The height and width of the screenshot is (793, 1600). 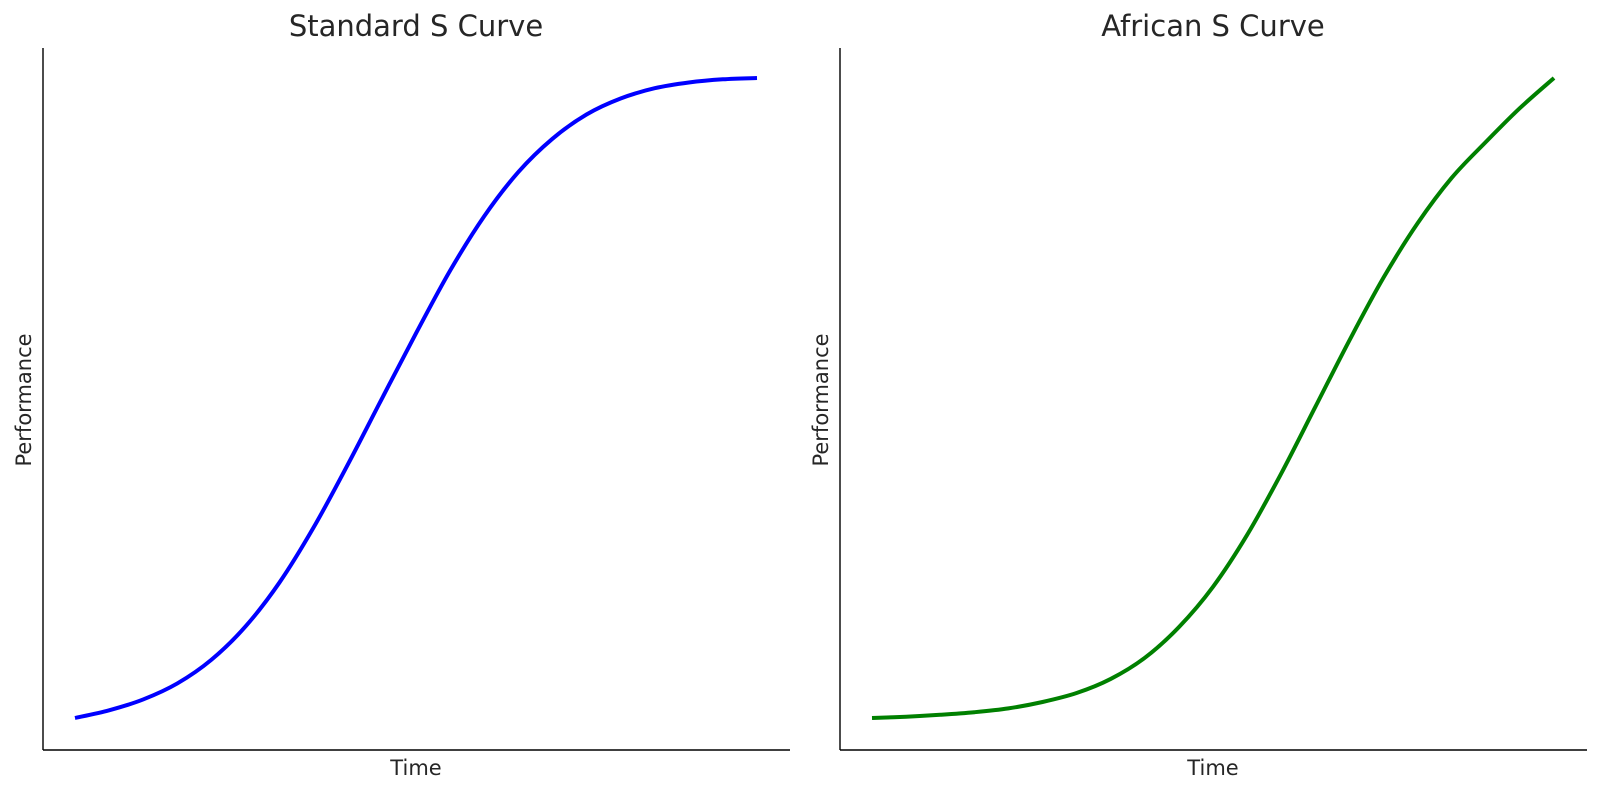 I want to click on chart-title: Standard S Curve, so click(x=416, y=26).